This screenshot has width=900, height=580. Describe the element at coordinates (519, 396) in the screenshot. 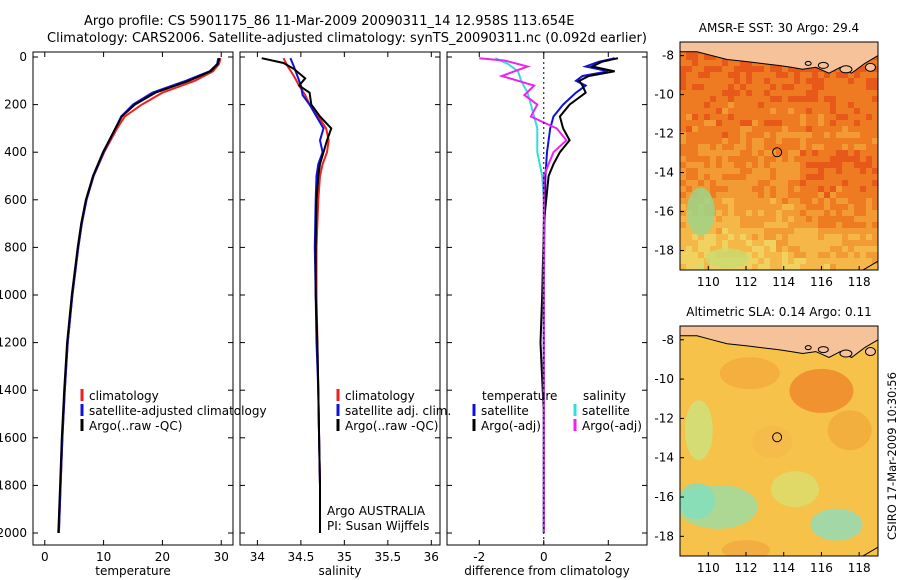

I see `difference-legend-label: temperature` at that location.